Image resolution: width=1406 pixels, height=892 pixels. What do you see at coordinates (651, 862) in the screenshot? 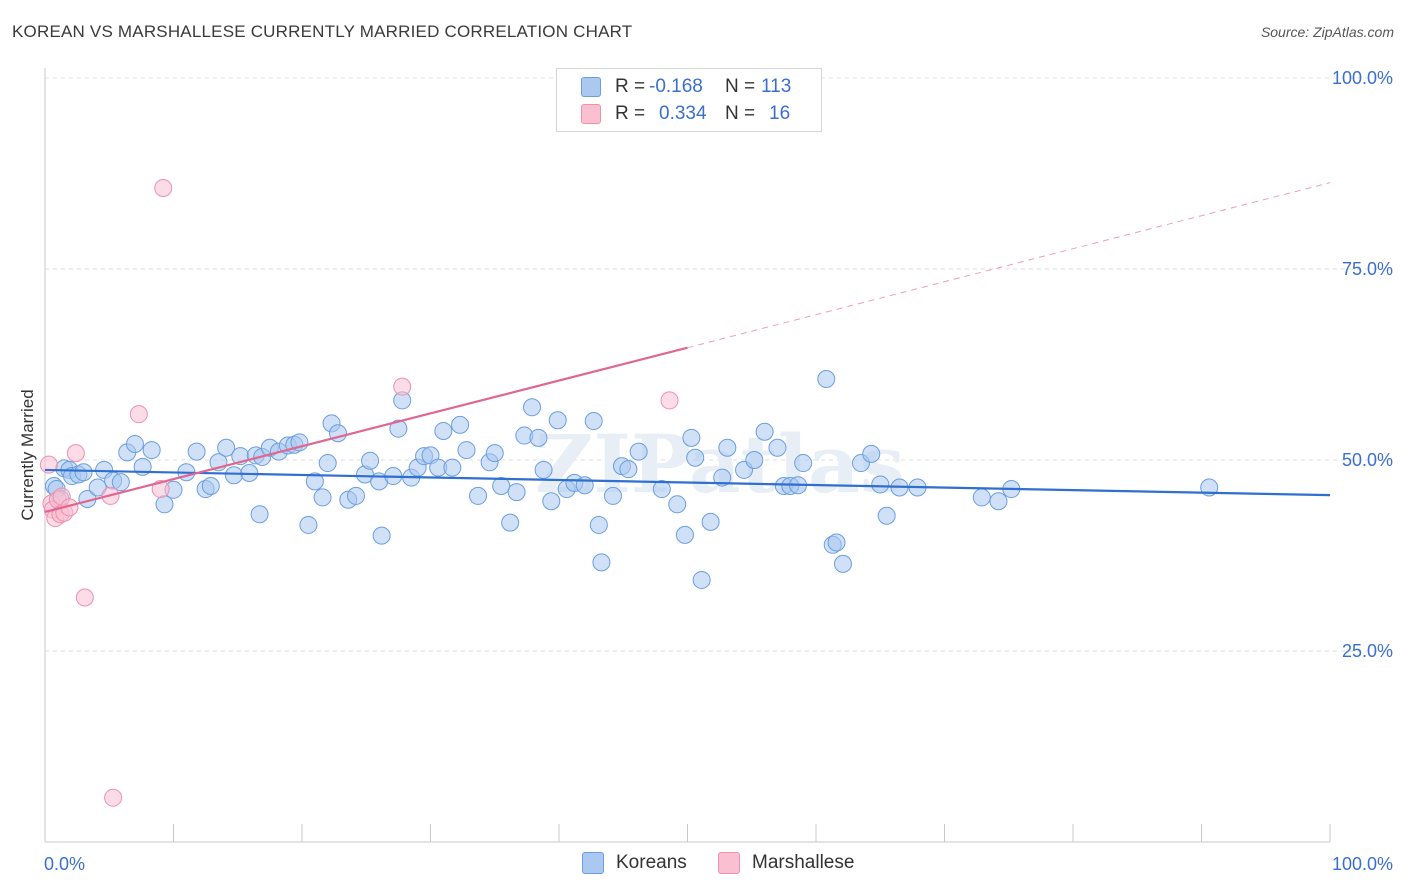
I see `bottom-legend-label-koreans: Koreans` at bounding box center [651, 862].